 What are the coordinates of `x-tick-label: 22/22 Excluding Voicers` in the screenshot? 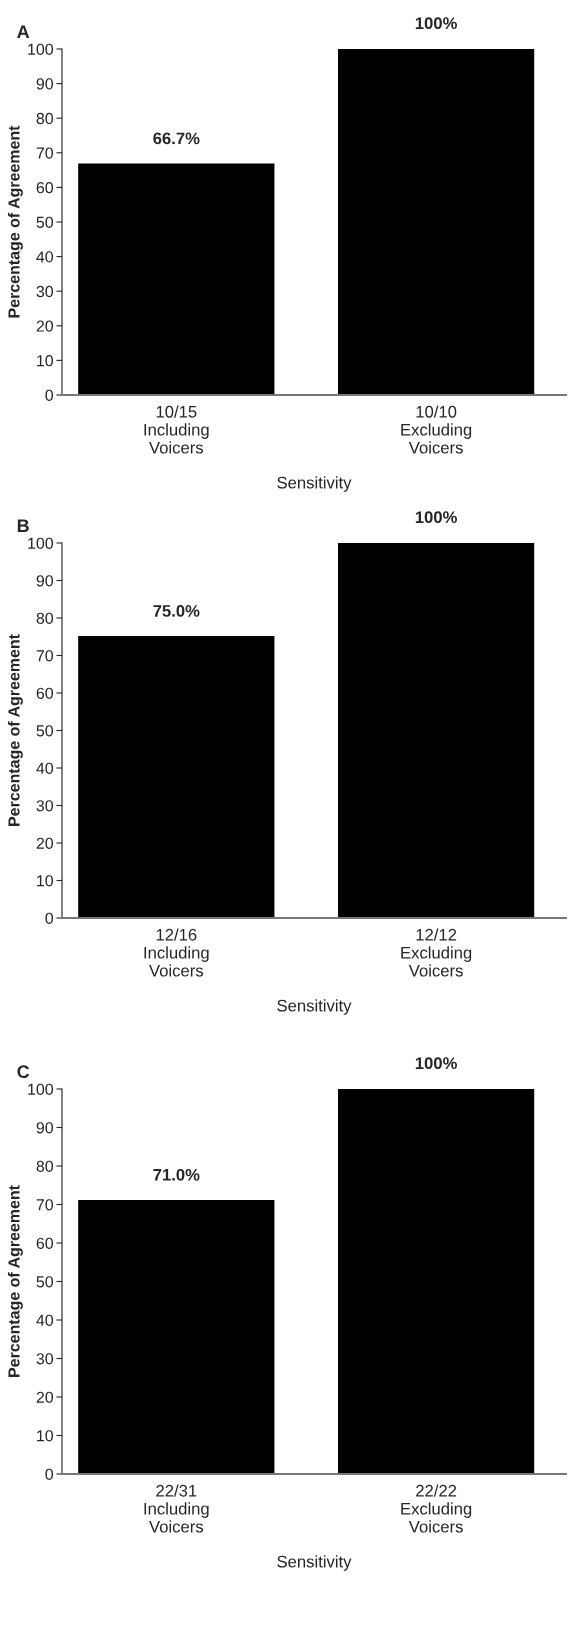 It's located at (436, 1508).